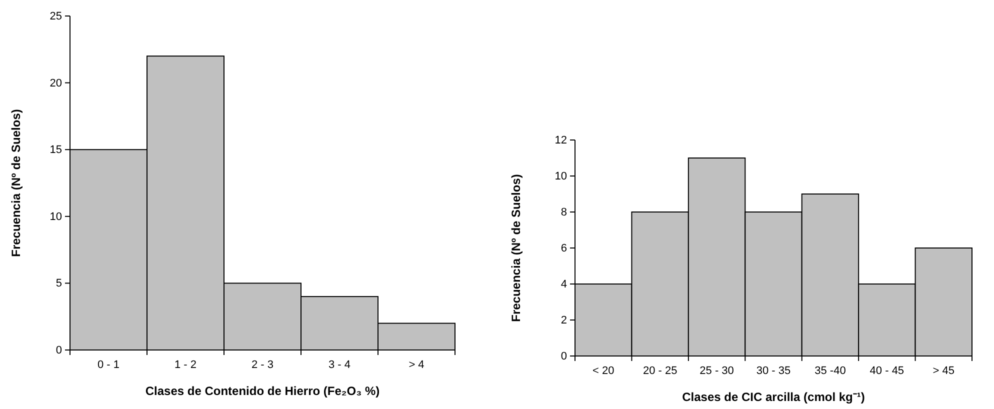 This screenshot has width=994, height=409. I want to click on y-tick-label: 20, so click(56, 83).